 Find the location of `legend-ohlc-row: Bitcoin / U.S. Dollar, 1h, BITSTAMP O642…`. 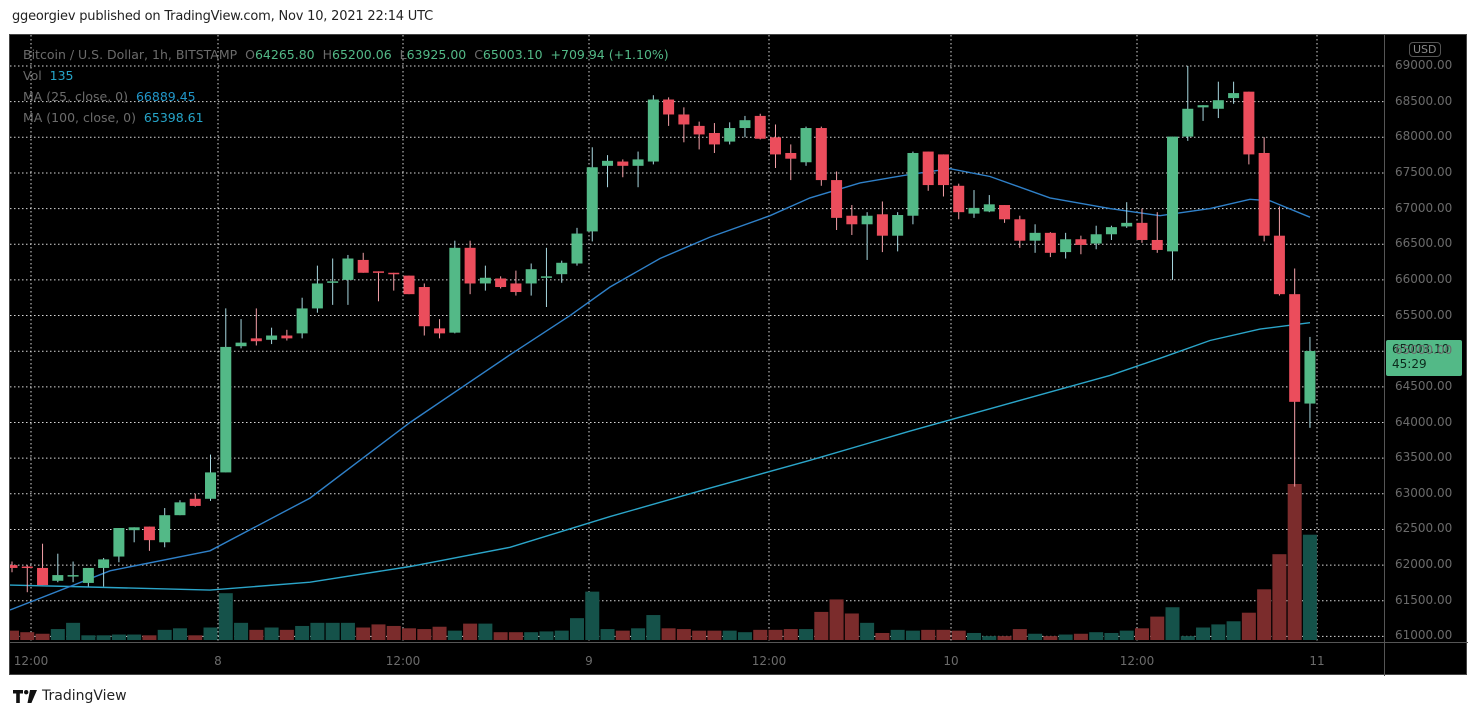

legend-ohlc-row: Bitcoin / U.S. Dollar, 1h, BITSTAMP O642… is located at coordinates (346, 54).